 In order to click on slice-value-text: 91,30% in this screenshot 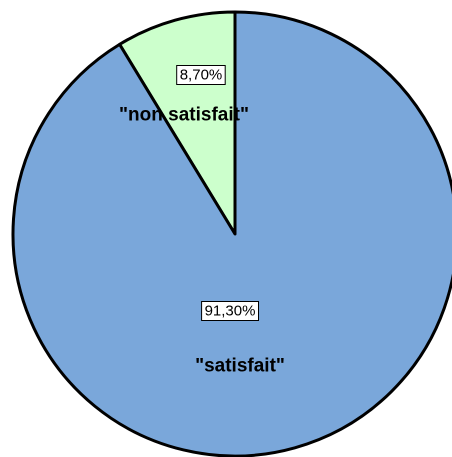, I will do `click(230, 311)`.